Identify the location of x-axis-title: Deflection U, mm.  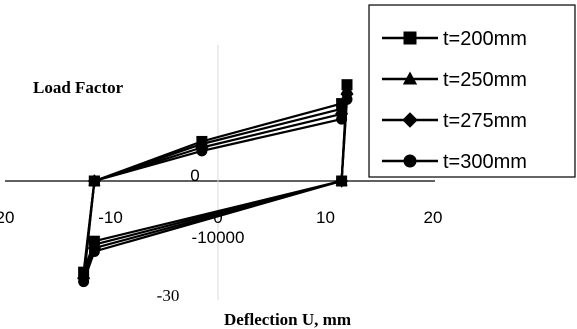
(287, 319).